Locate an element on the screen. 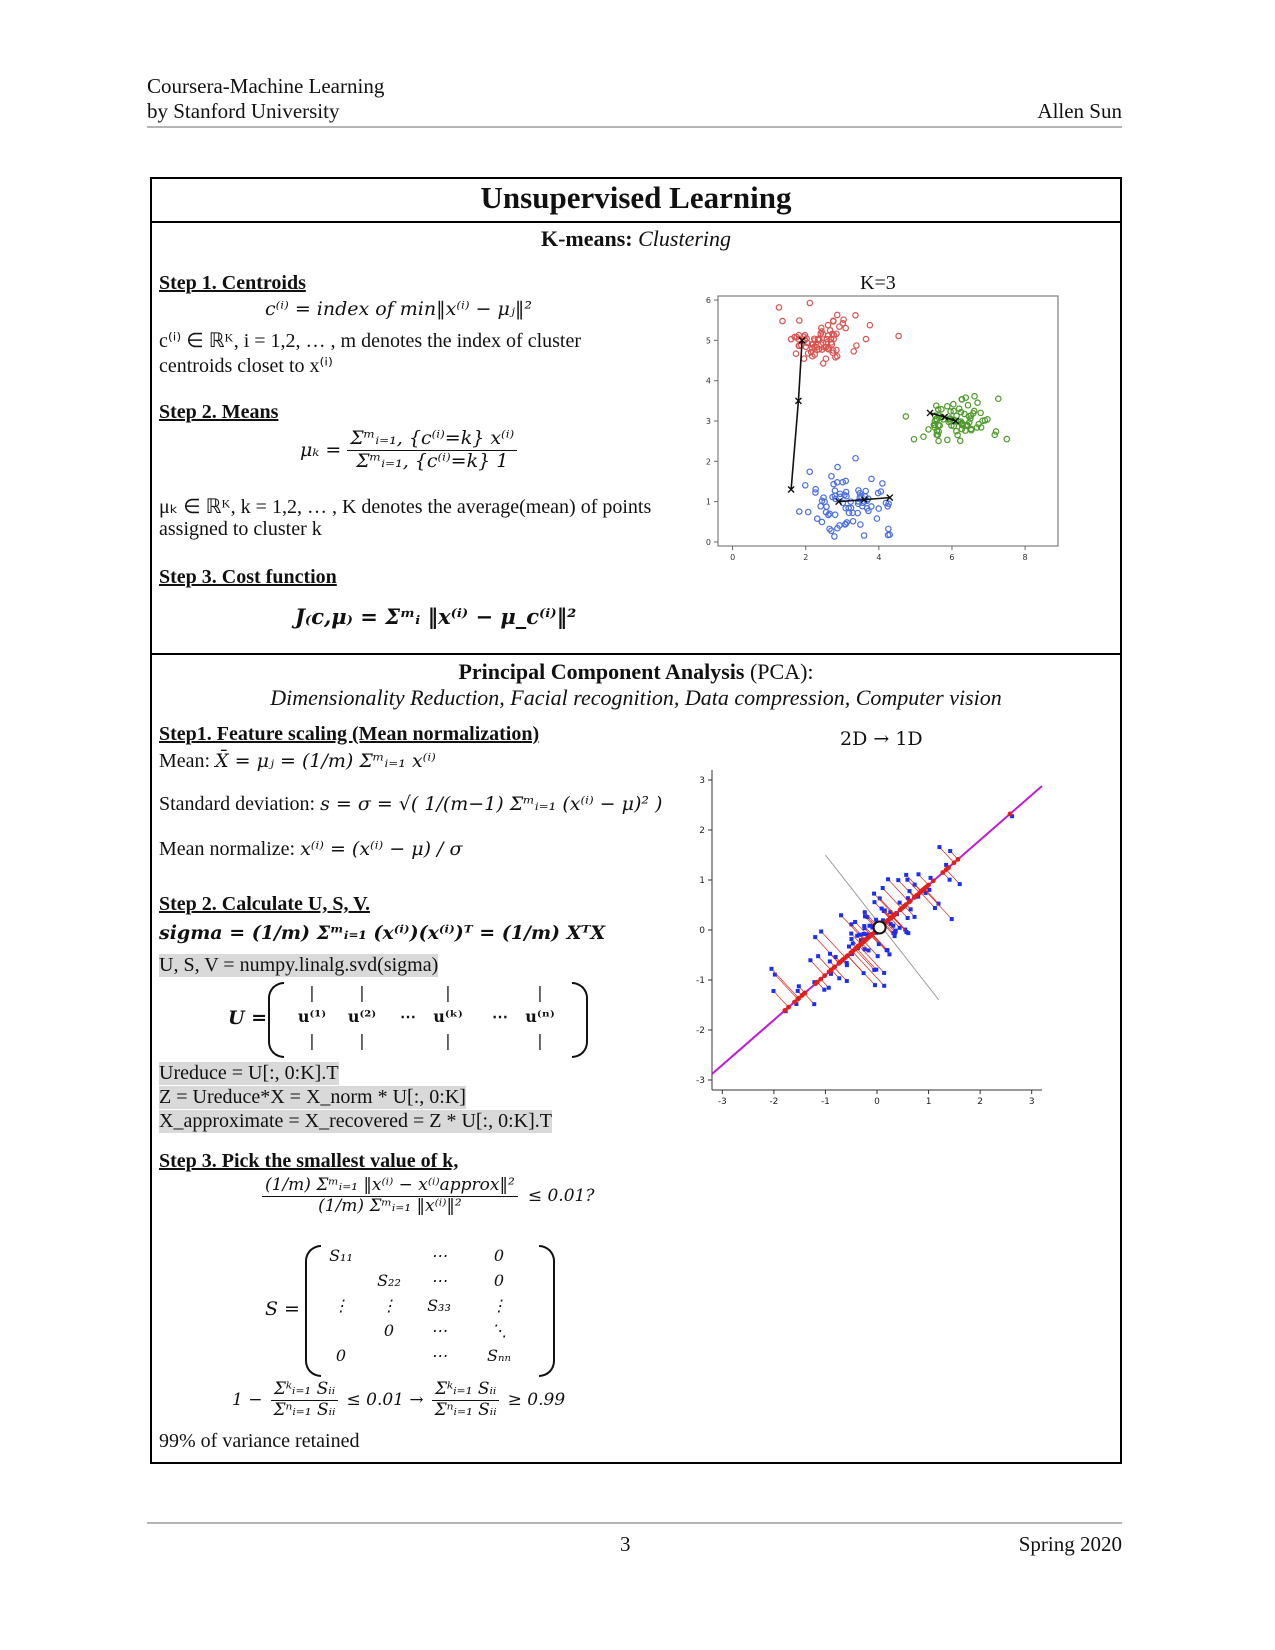 The image size is (1275, 1650). s-matrix: S₁₁ ⋯ 0 S₂₂ ⋯ 0 ⋮ ⋮ S₃₃ ⋮ 0 ⋯ ⋱ 0 ⋯ Sₙₙ is located at coordinates (430, 1311).